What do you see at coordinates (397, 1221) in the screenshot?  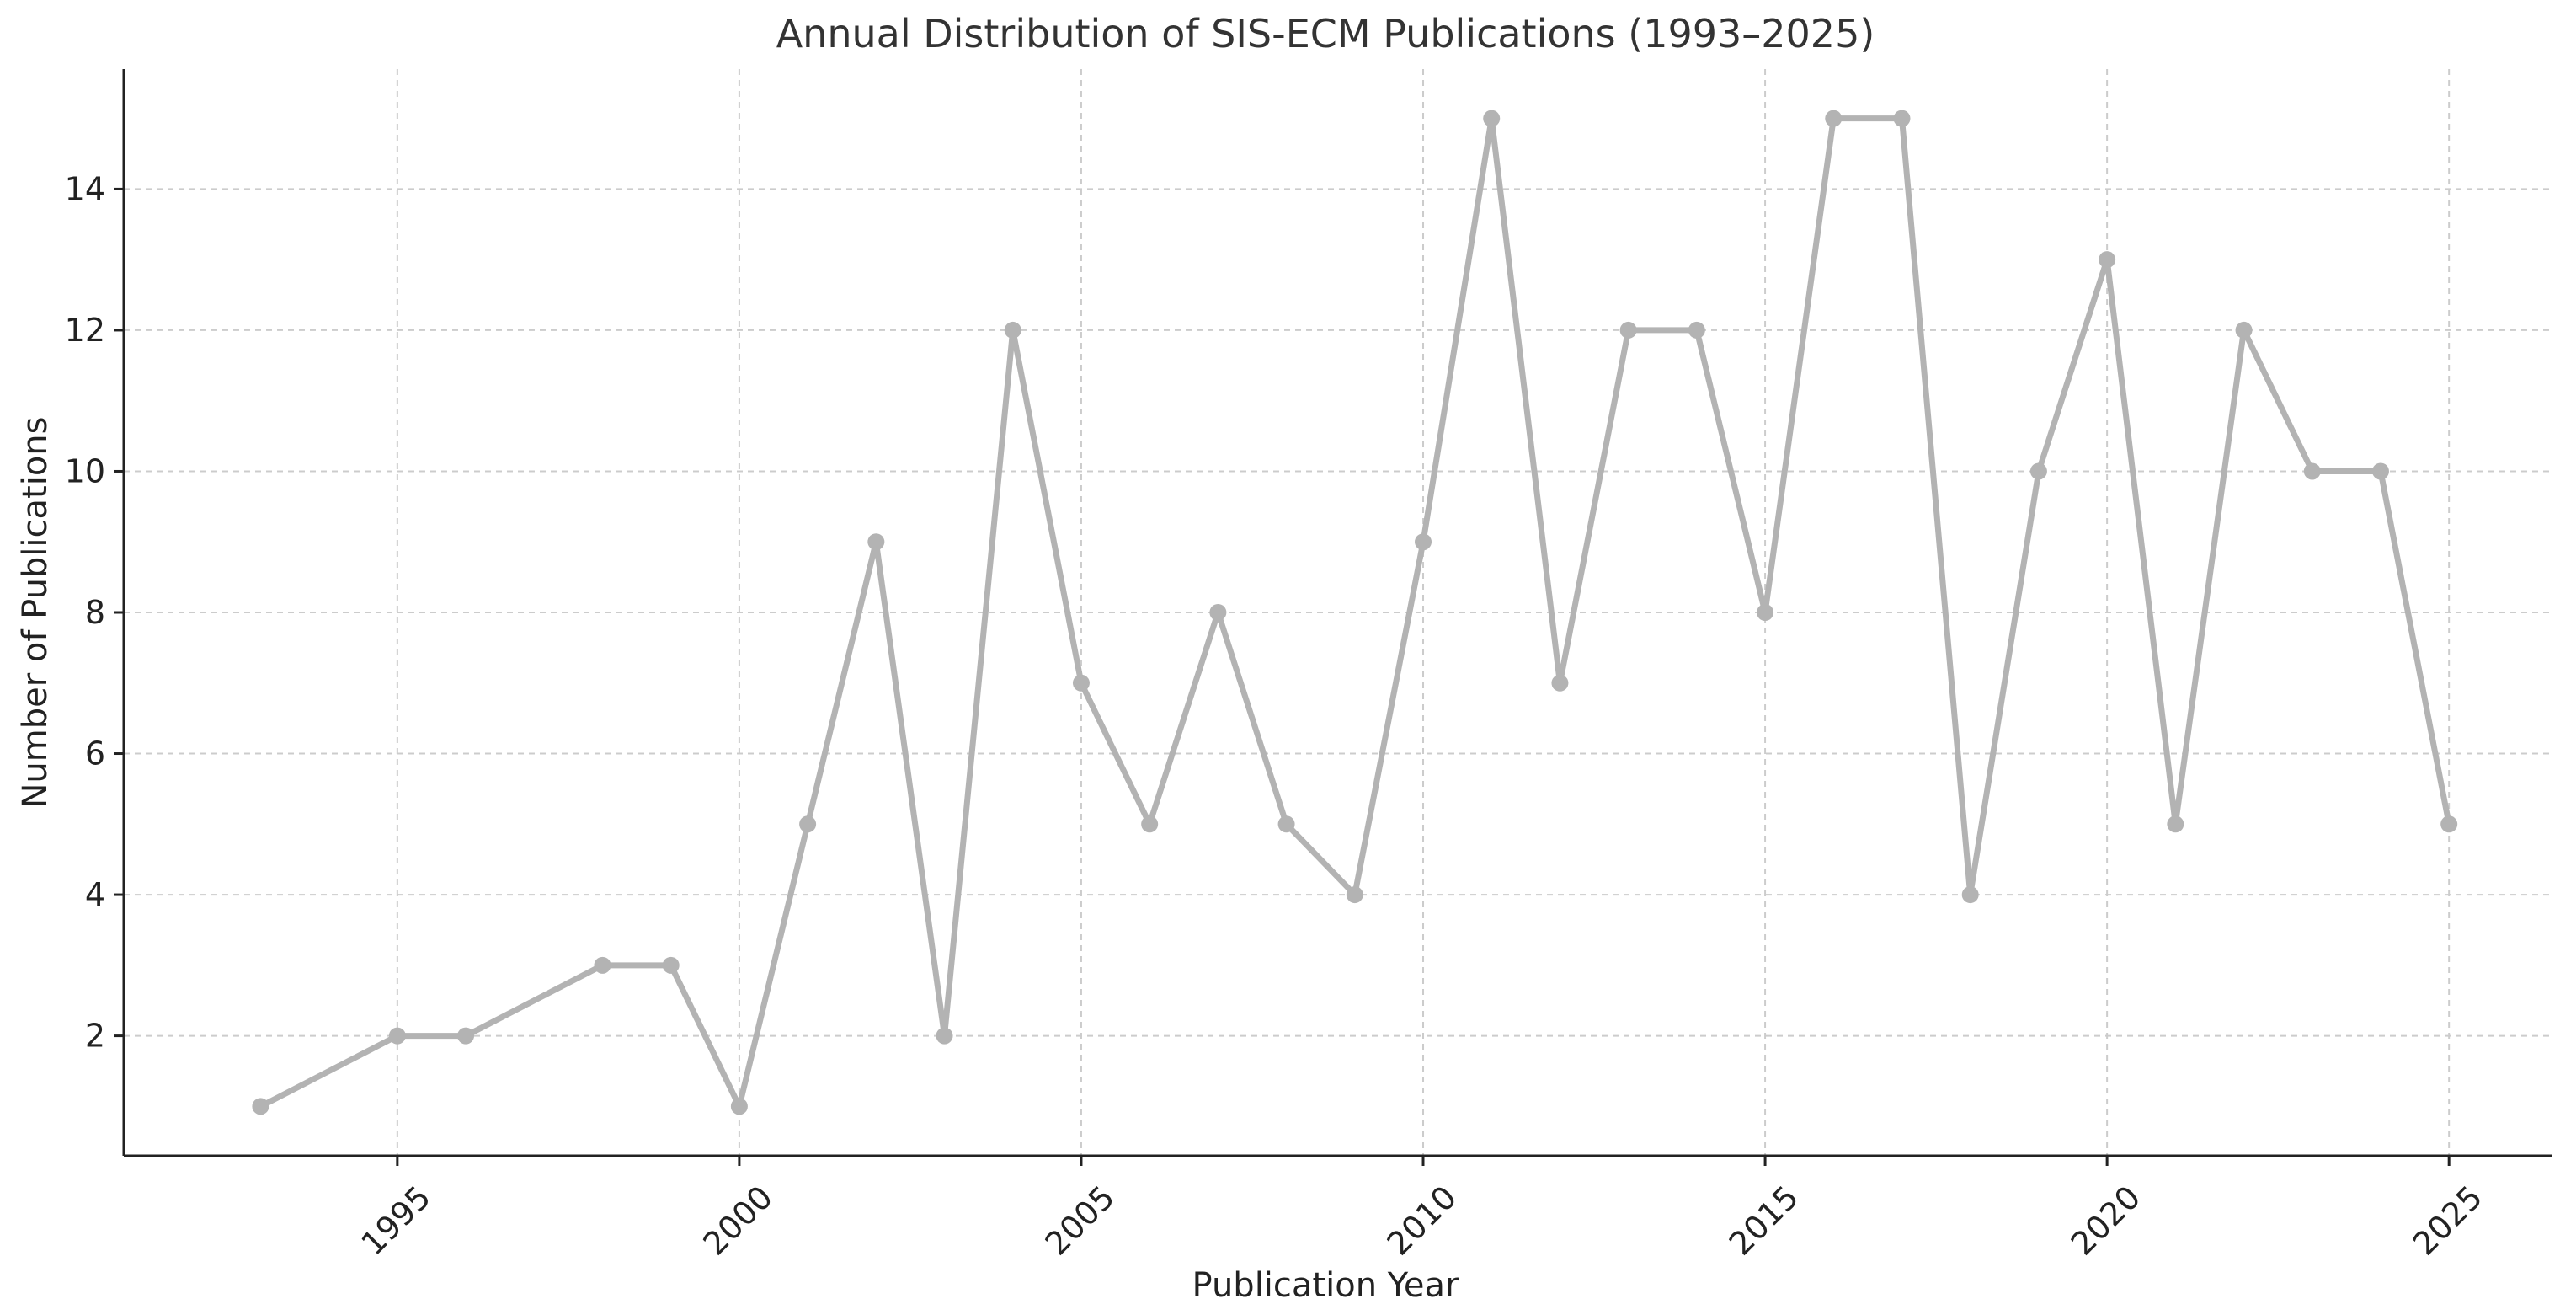 I see `x-tick-label-1995: 1995` at bounding box center [397, 1221].